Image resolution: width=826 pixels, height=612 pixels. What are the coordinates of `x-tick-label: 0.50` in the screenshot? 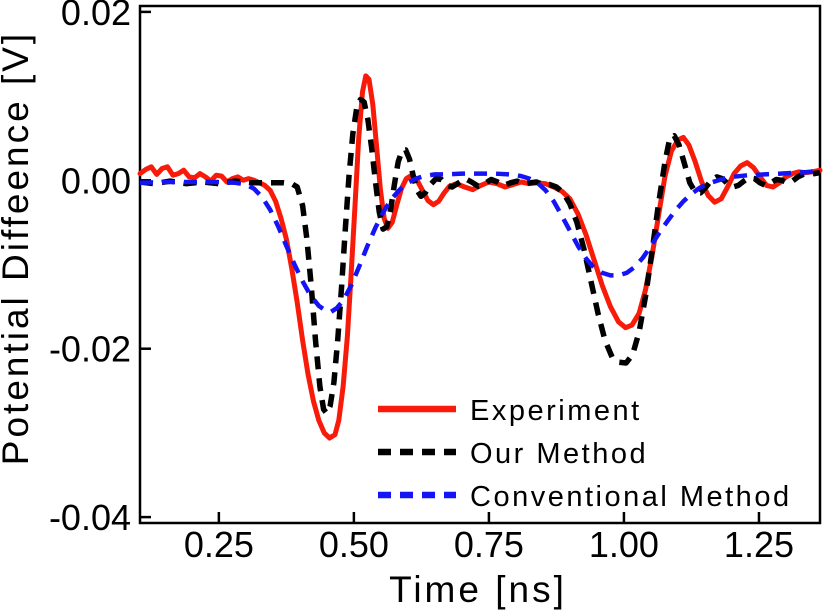 It's located at (354, 544).